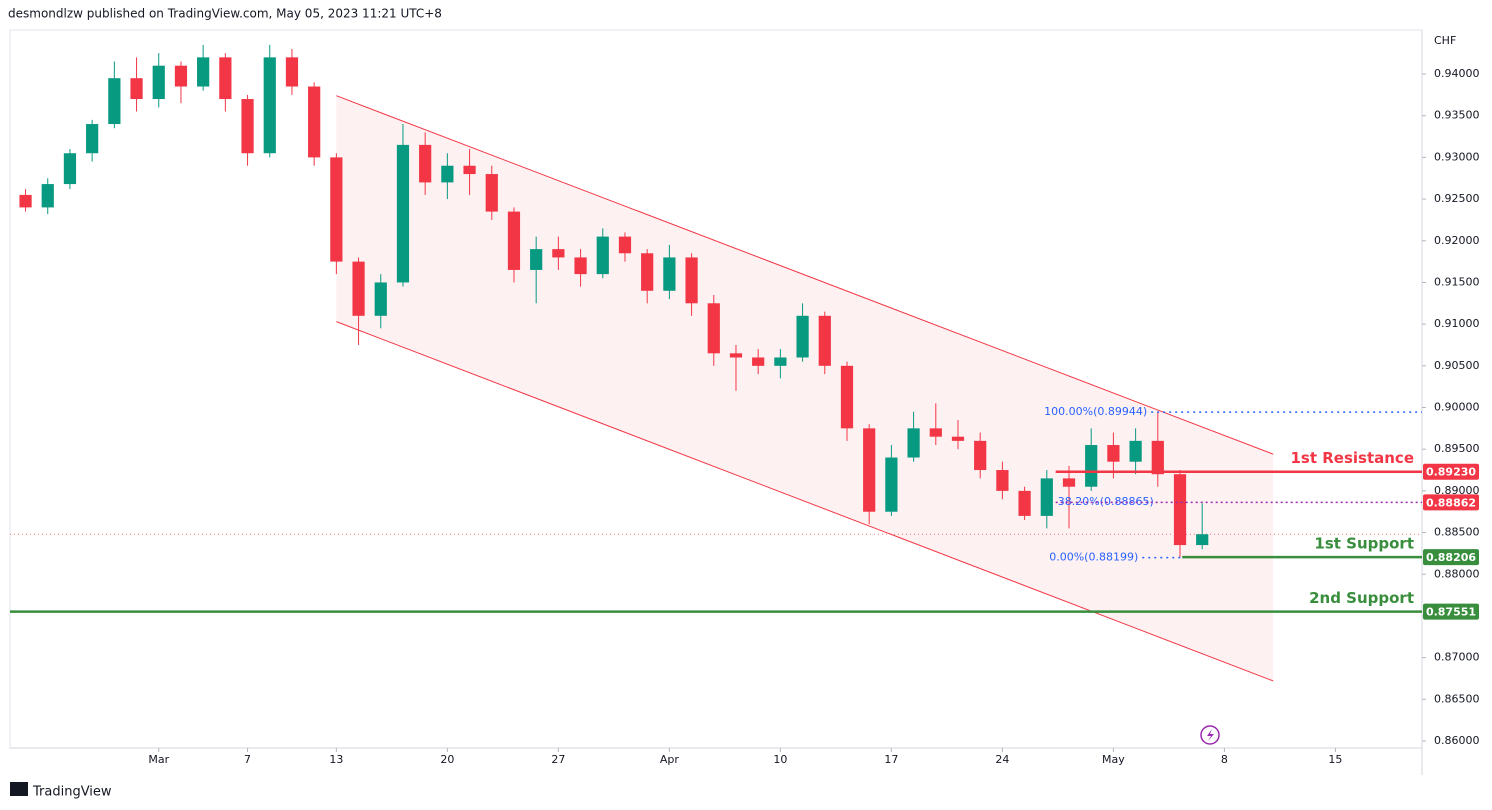  I want to click on level-name: 1st Support, so click(1364, 544).